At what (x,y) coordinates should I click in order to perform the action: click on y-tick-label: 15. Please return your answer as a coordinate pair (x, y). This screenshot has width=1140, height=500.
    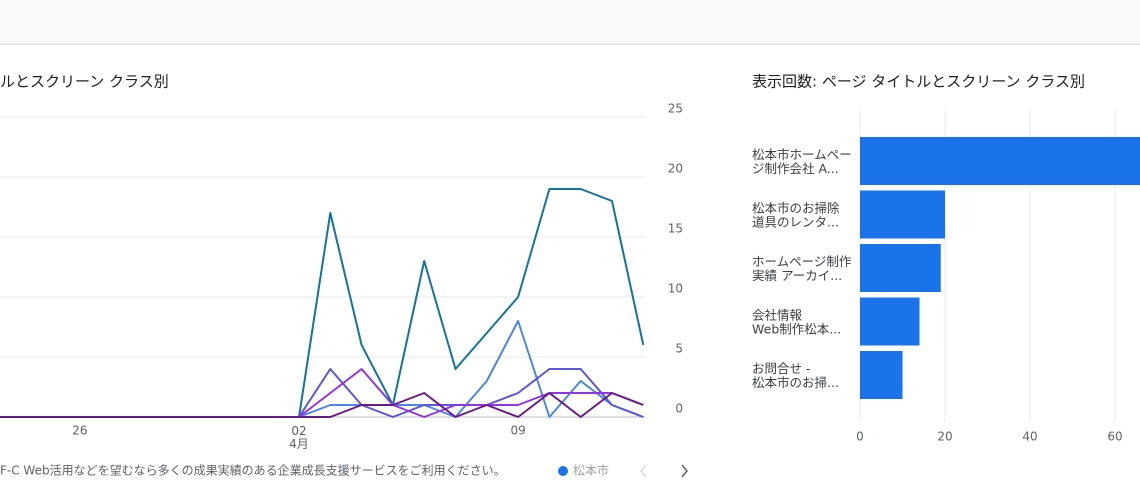
    Looking at the image, I should click on (675, 229).